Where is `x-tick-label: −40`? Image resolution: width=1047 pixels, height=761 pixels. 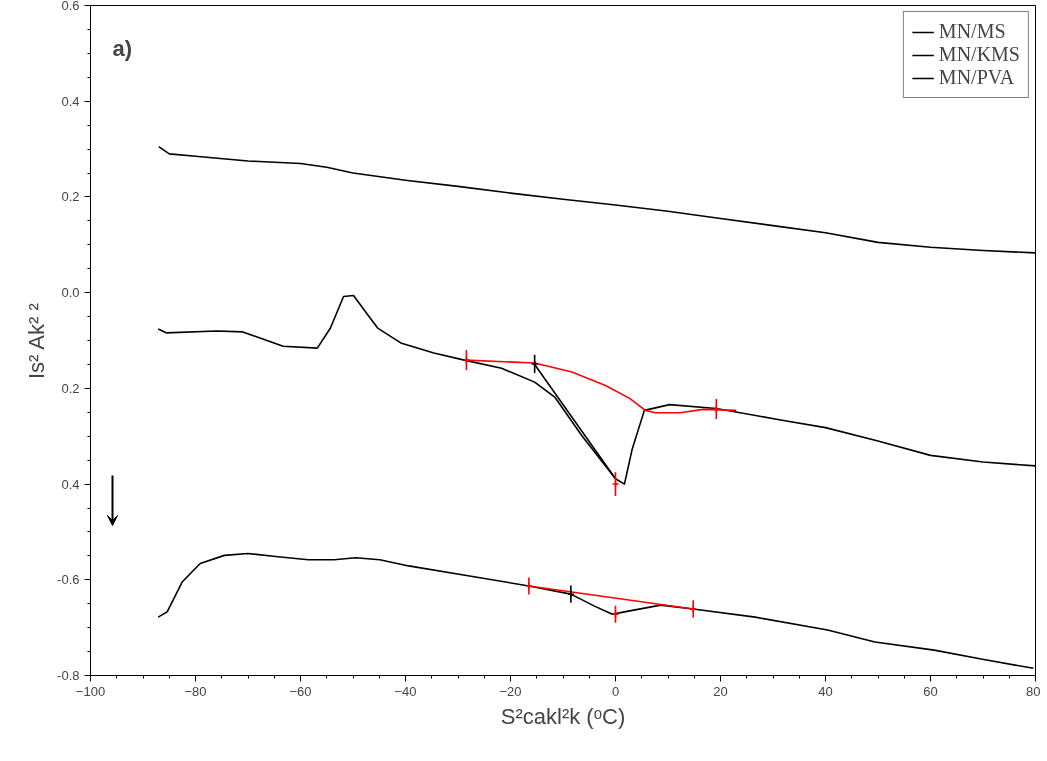
x-tick-label: −40 is located at coordinates (405, 691).